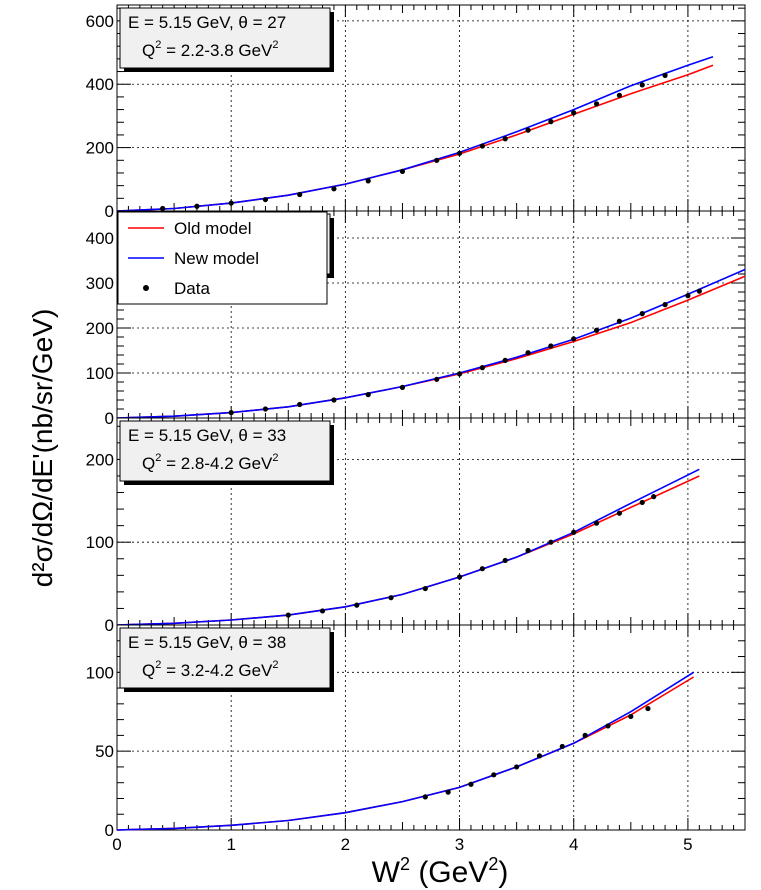 Image resolution: width=761 pixels, height=890 pixels. Describe the element at coordinates (216, 258) in the screenshot. I see `legend-label-new-model: New model` at that location.